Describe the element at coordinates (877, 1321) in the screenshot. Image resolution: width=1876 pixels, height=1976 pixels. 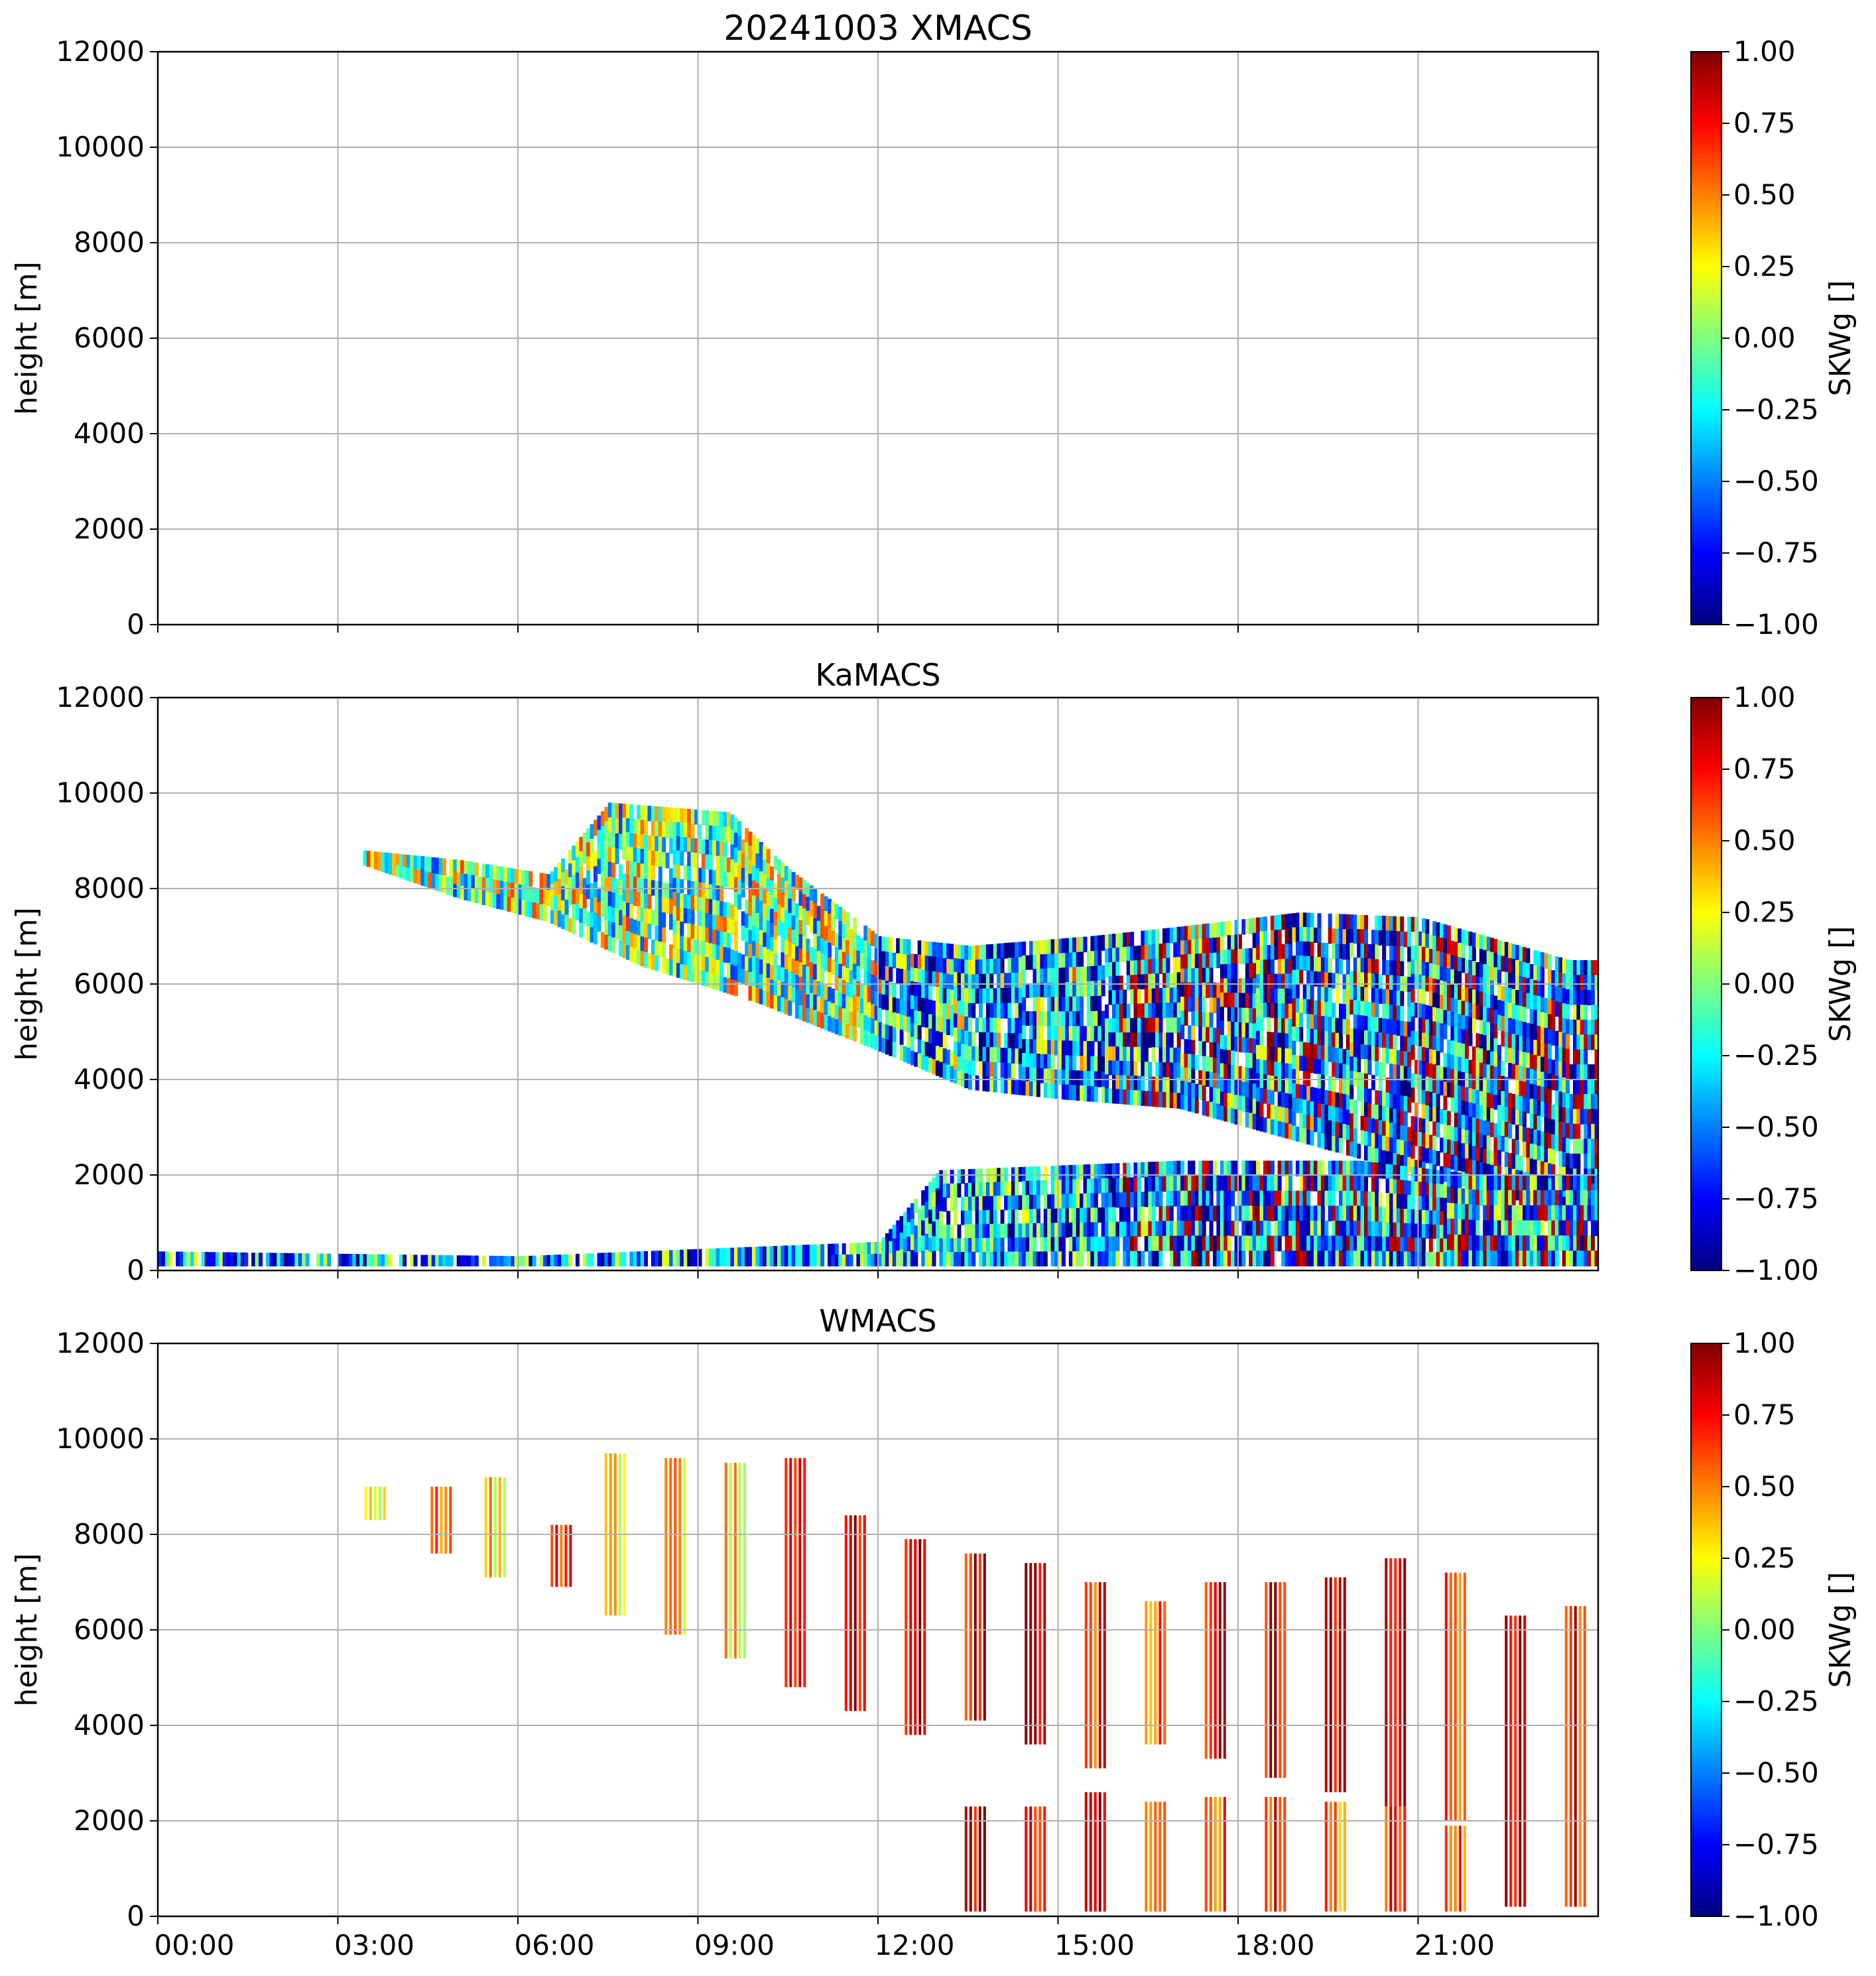
I see `panel-title-wmacs: WMACS` at that location.